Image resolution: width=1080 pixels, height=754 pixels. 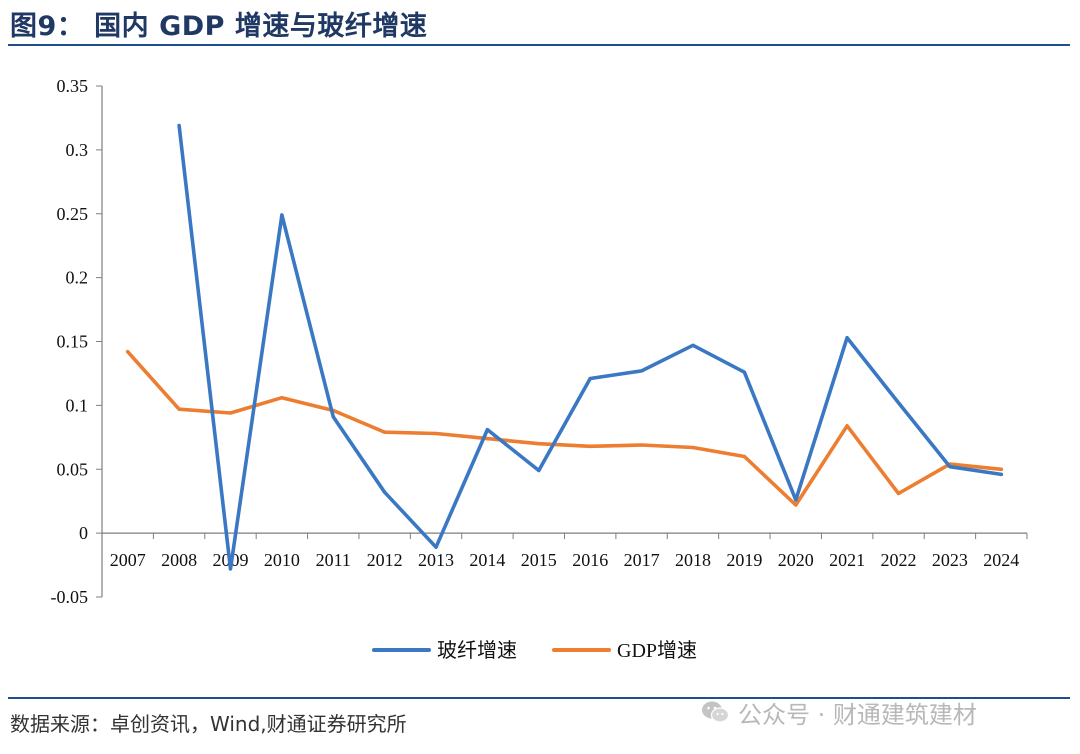 I want to click on legend-gdp-label: GDP增速, so click(x=657, y=650).